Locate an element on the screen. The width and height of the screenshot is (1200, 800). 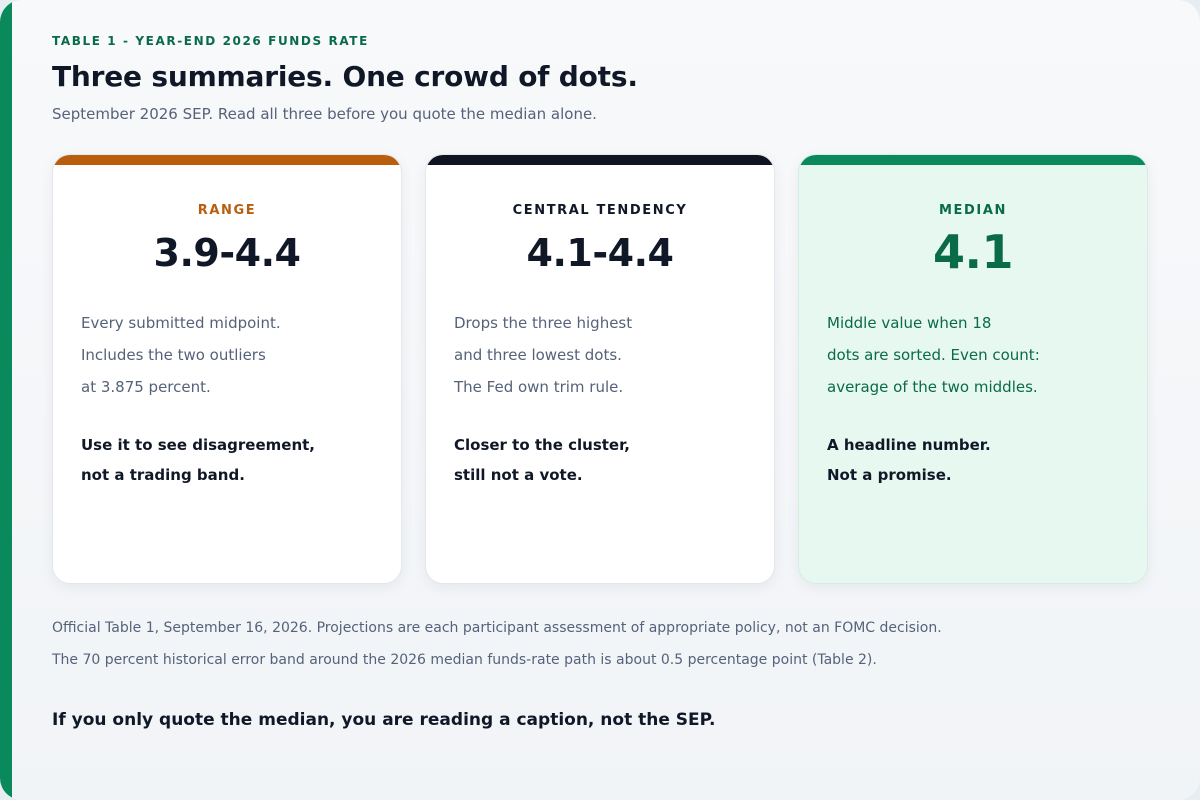
median-desc-line: dots are sorted. Even count: is located at coordinates (933, 355).